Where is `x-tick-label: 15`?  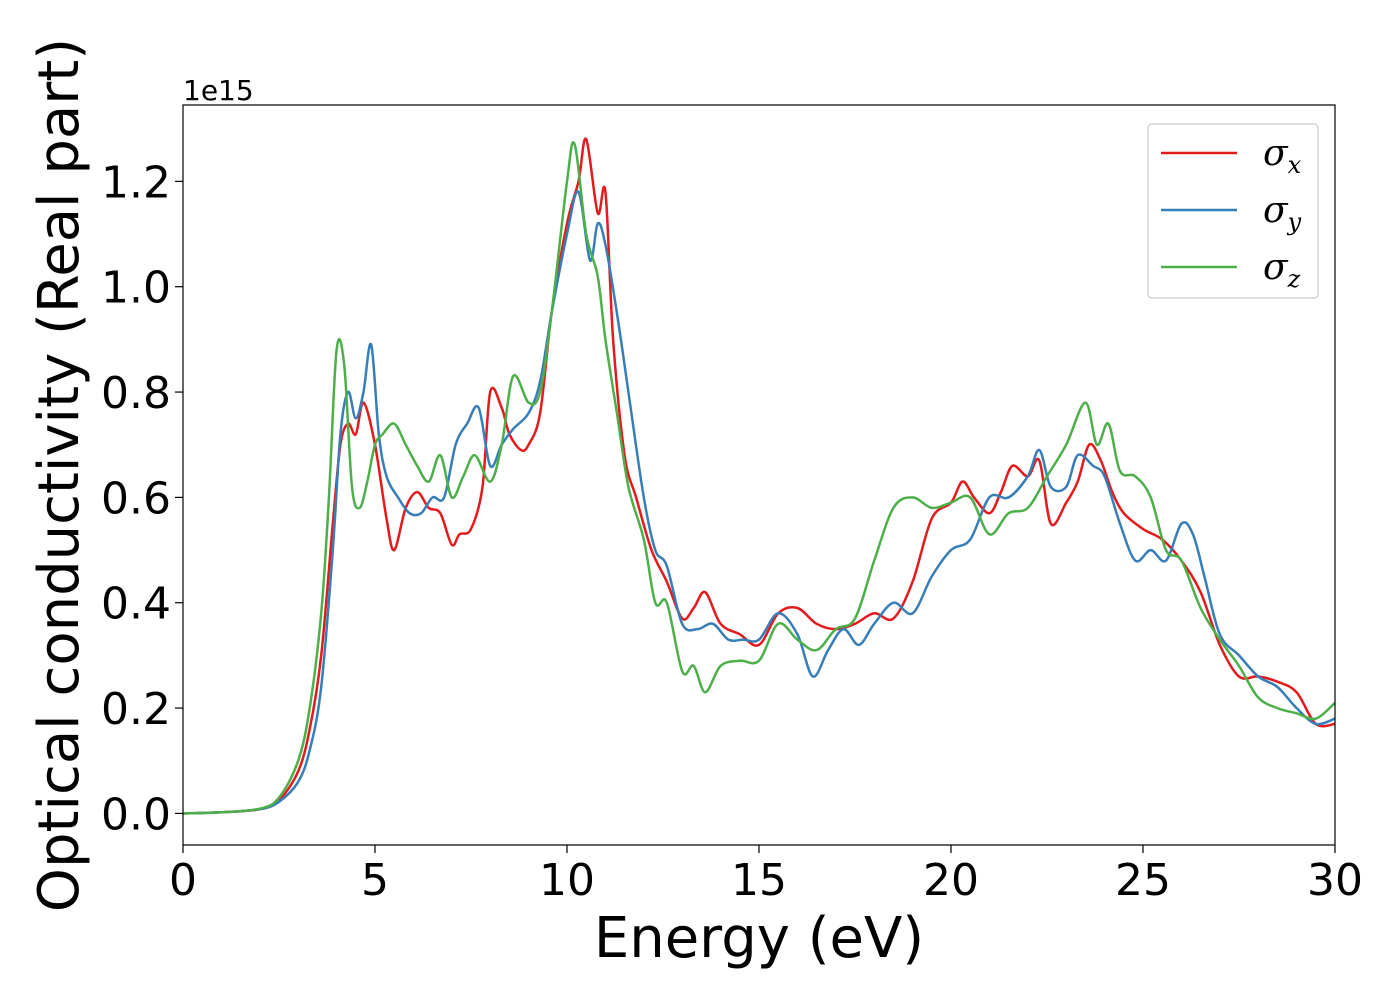
x-tick-label: 15 is located at coordinates (759, 880).